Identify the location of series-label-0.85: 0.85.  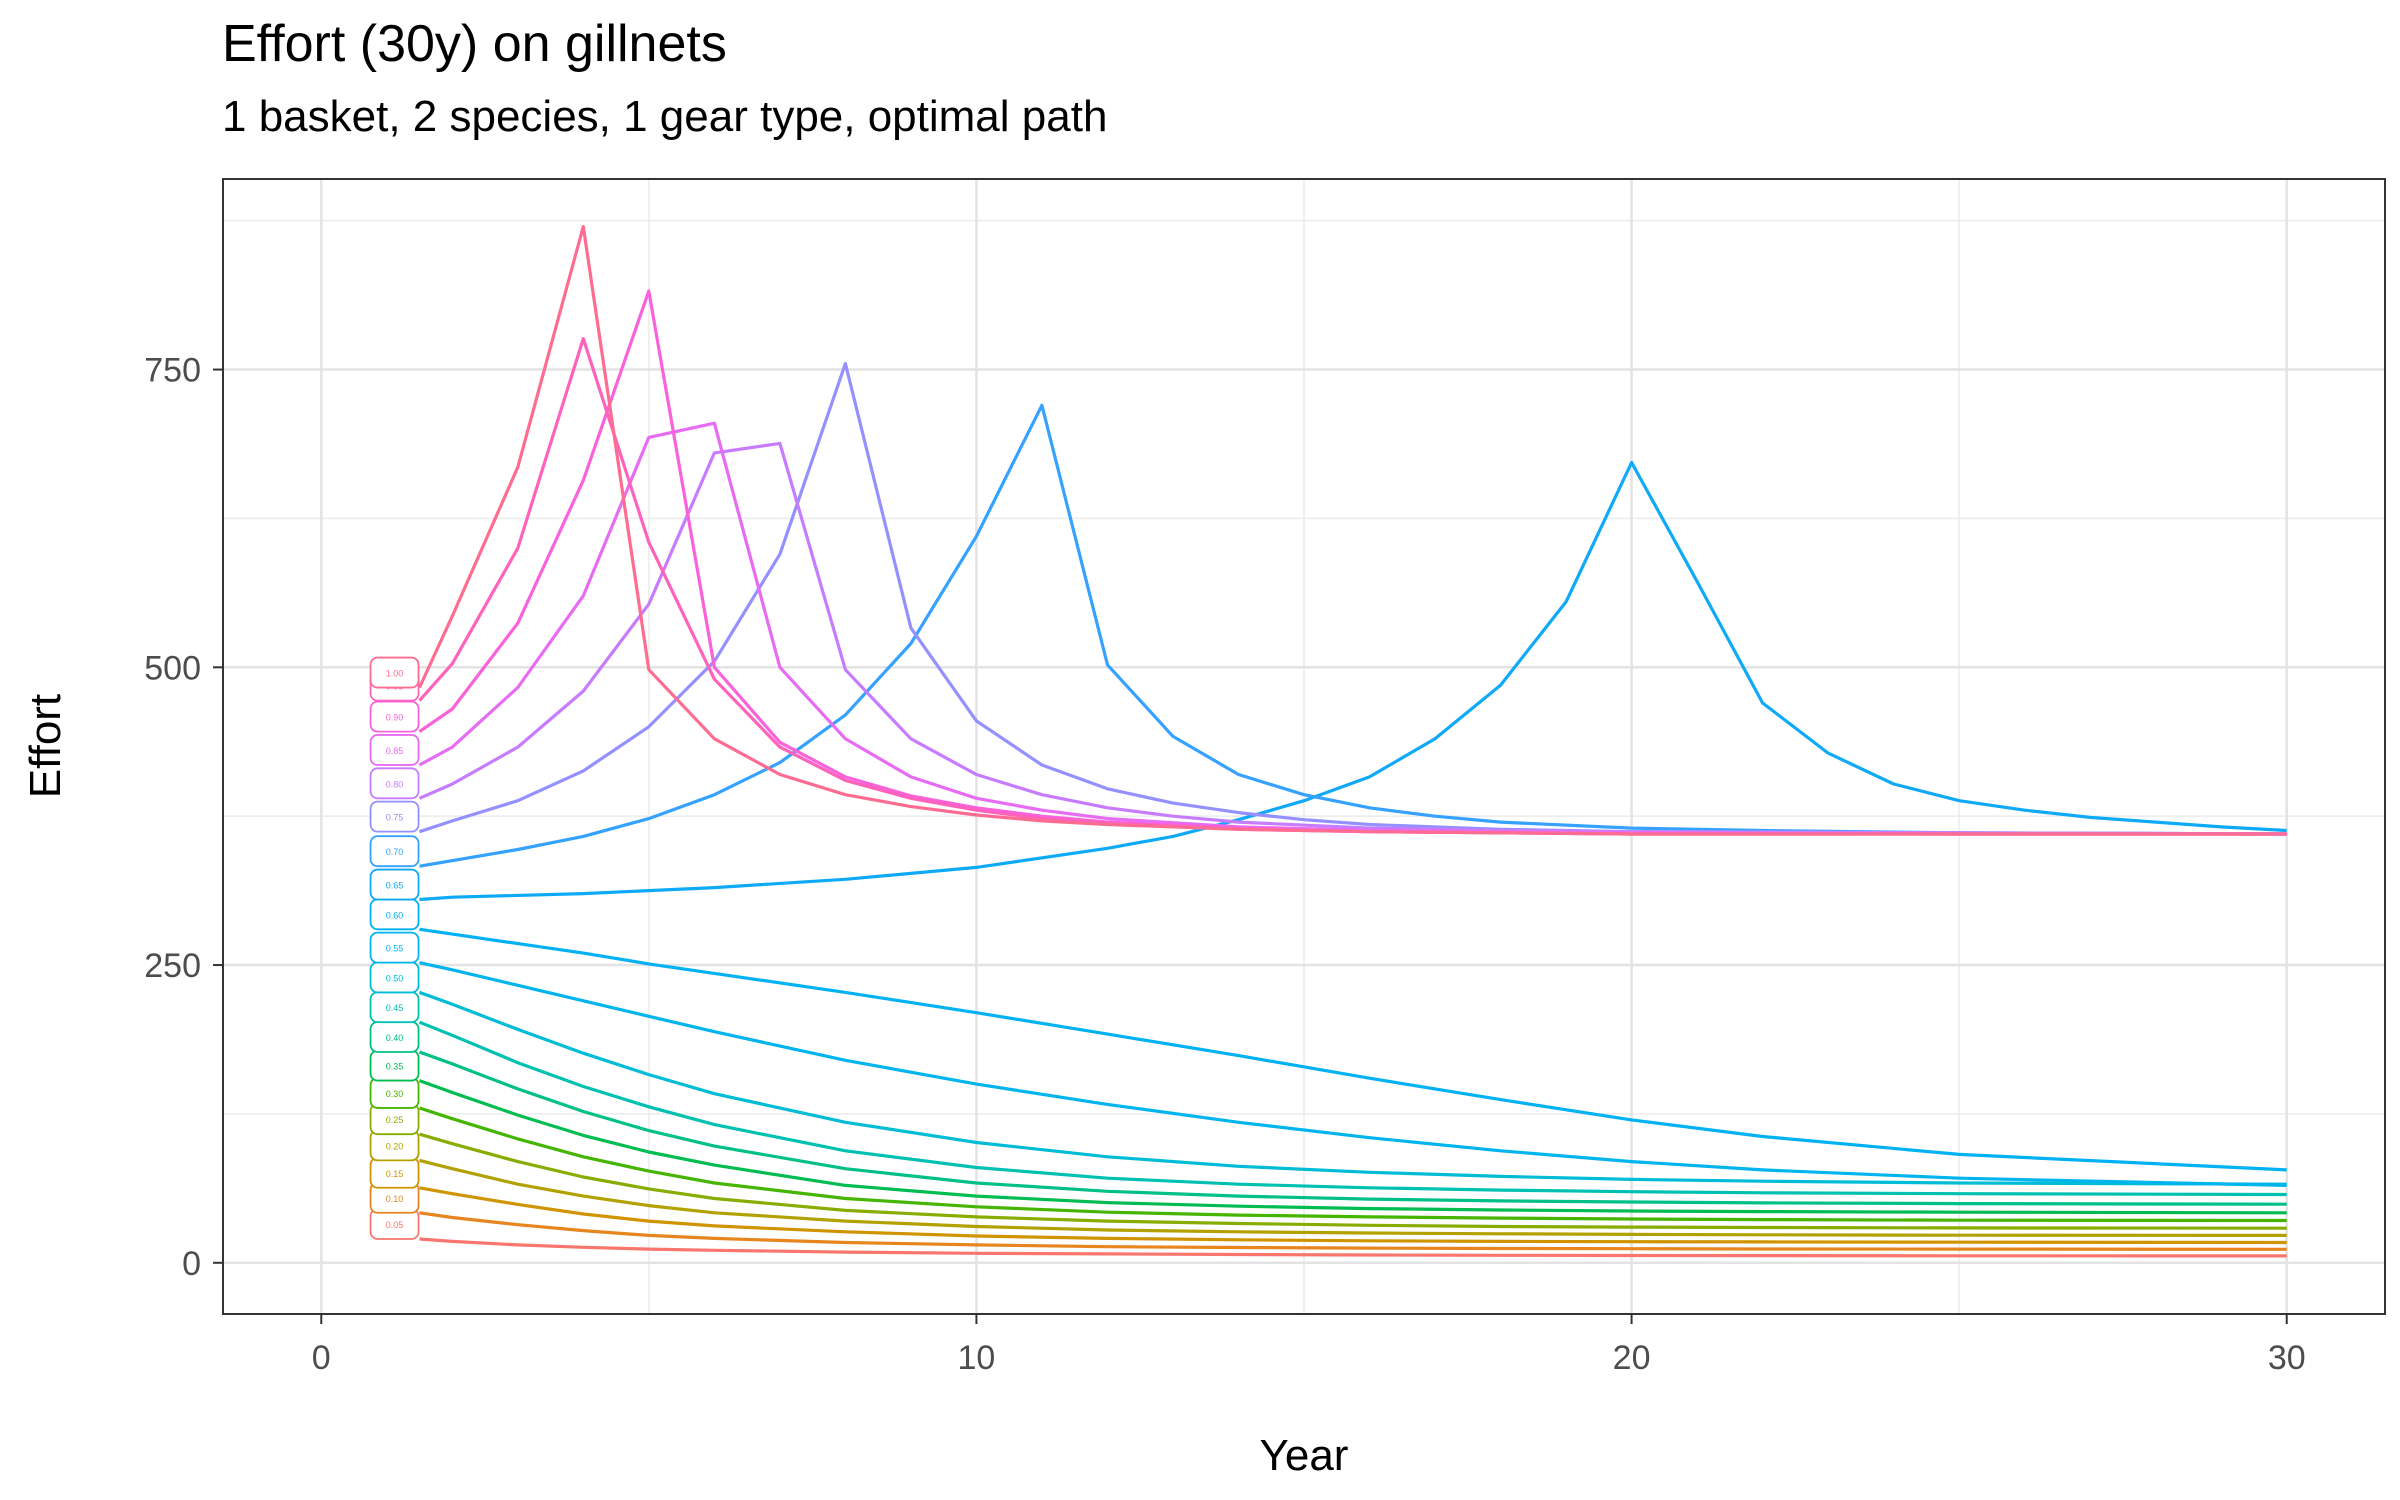
(394, 750).